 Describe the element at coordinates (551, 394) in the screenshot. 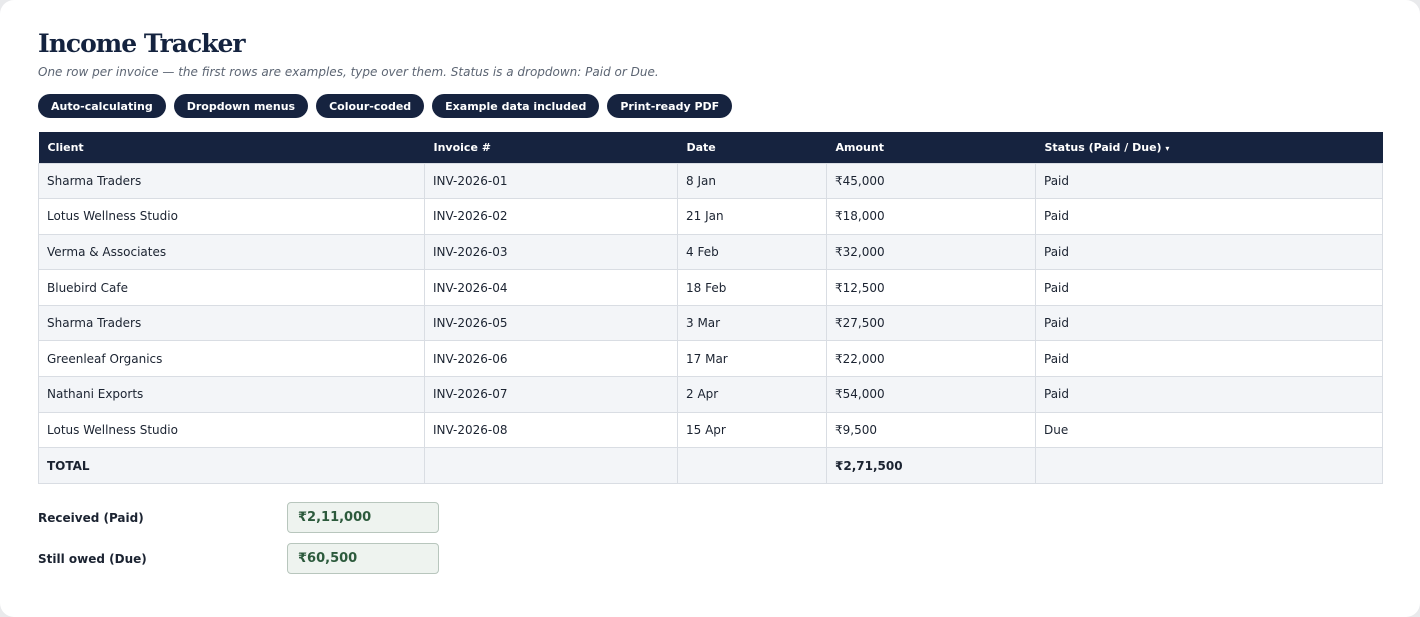

I see `invoice-cell: INV-2026-07` at that location.